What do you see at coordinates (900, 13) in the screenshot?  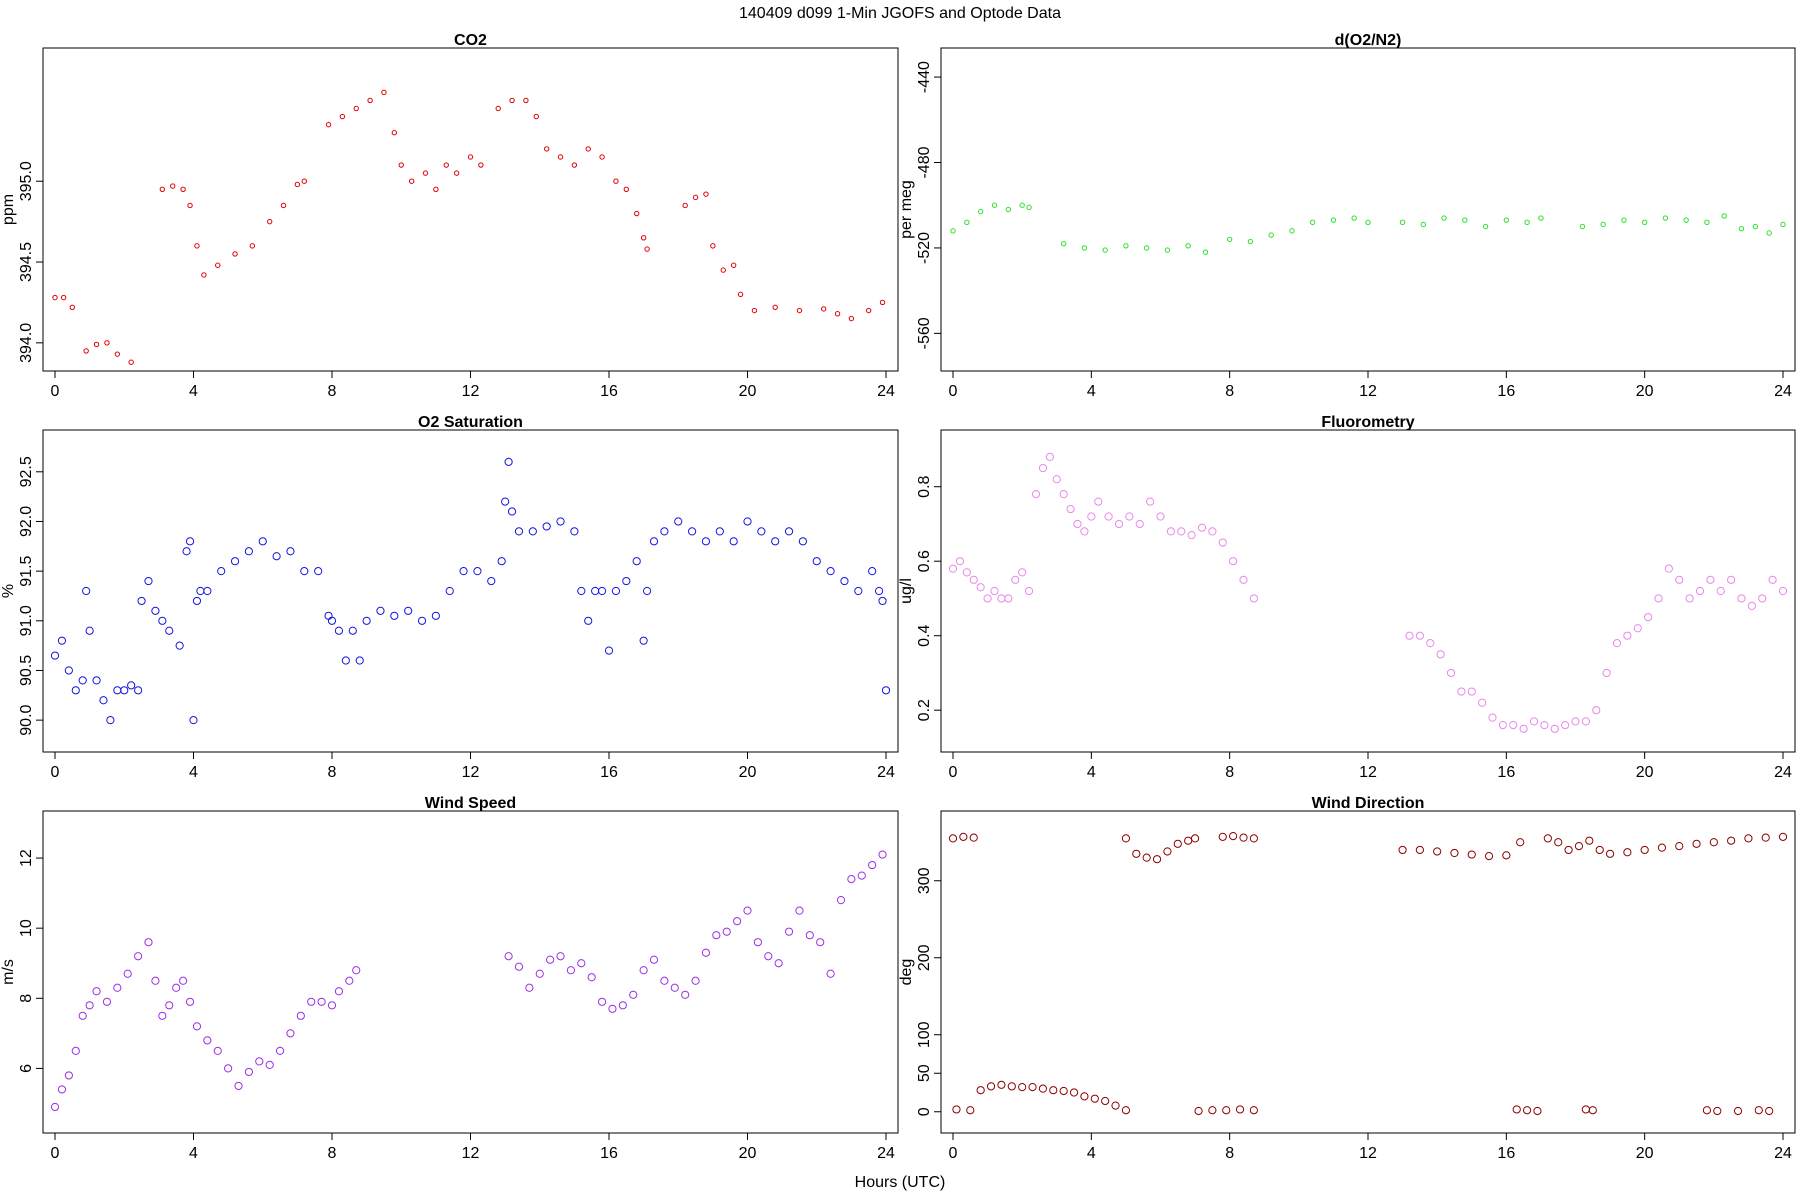 I see `figure-title: 140409 d099 1-Min JGOFS and Optode Data` at bounding box center [900, 13].